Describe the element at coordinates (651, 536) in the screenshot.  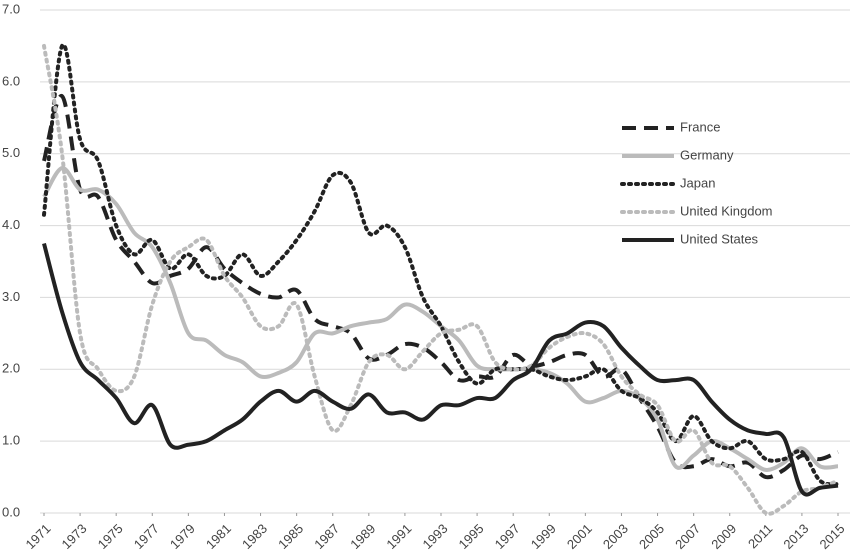
I see `x-tick-label: 2005` at that location.